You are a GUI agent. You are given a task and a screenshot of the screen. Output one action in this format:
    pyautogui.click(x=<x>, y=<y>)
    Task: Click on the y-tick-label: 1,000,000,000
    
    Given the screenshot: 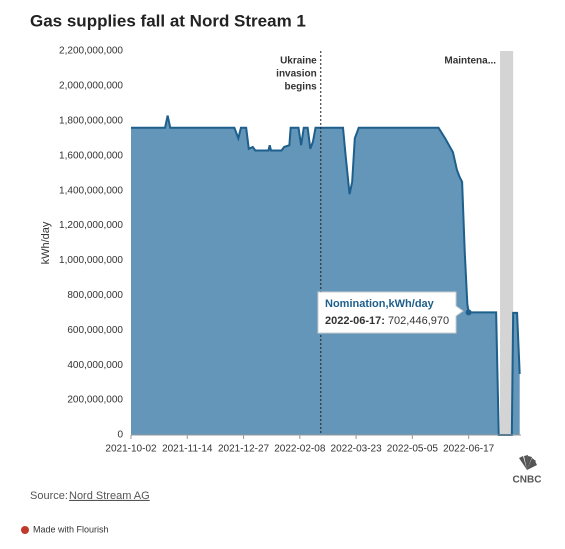 What is the action you would take?
    pyautogui.click(x=91, y=260)
    